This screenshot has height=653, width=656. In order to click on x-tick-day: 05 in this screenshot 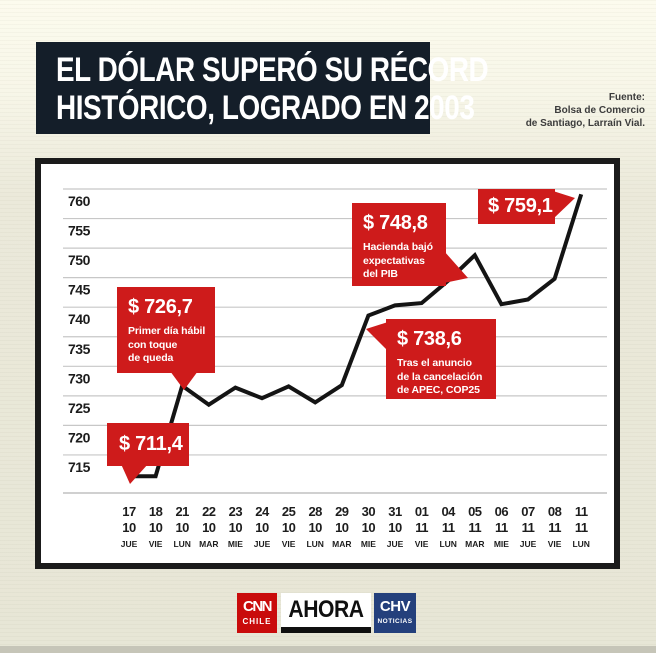, I will do `click(475, 511)`.